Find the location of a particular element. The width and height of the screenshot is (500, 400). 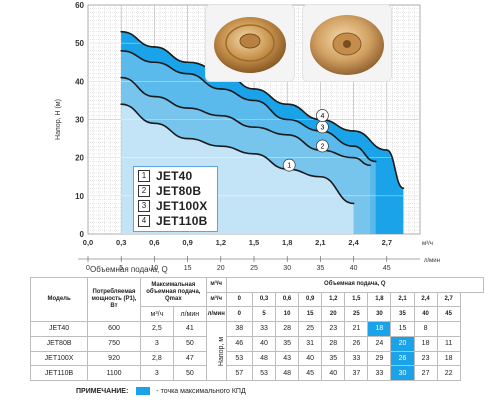

legend-marker: 4 is located at coordinates (144, 220).